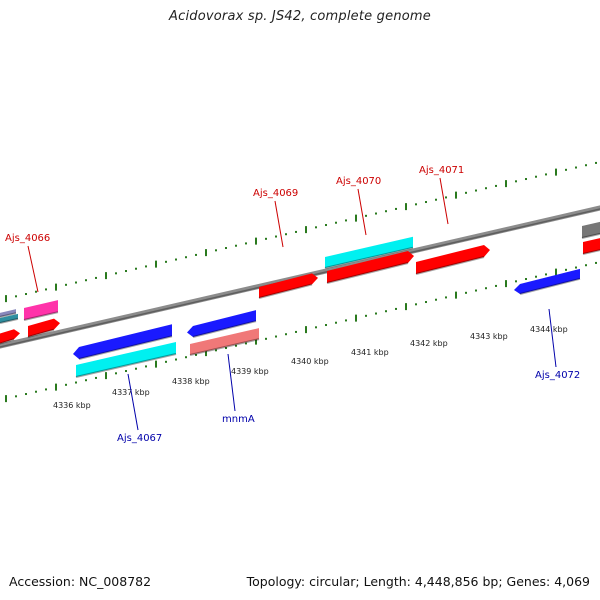 The image size is (600, 600). What do you see at coordinates (310, 361) in the screenshot?
I see `scale-label: 4340 kbp` at bounding box center [310, 361].